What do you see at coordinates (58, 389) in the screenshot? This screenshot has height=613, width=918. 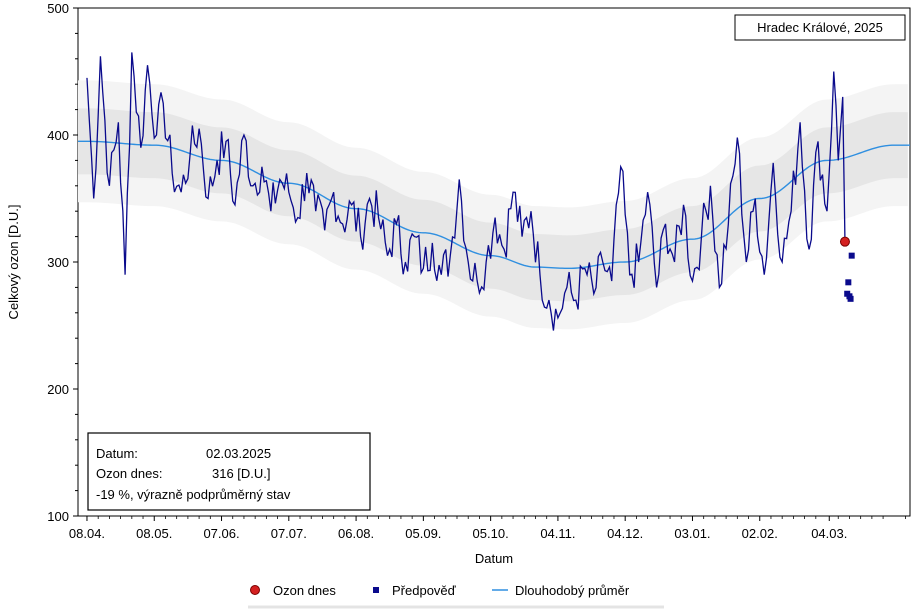 I see `y-tick-label: 200` at bounding box center [58, 389].